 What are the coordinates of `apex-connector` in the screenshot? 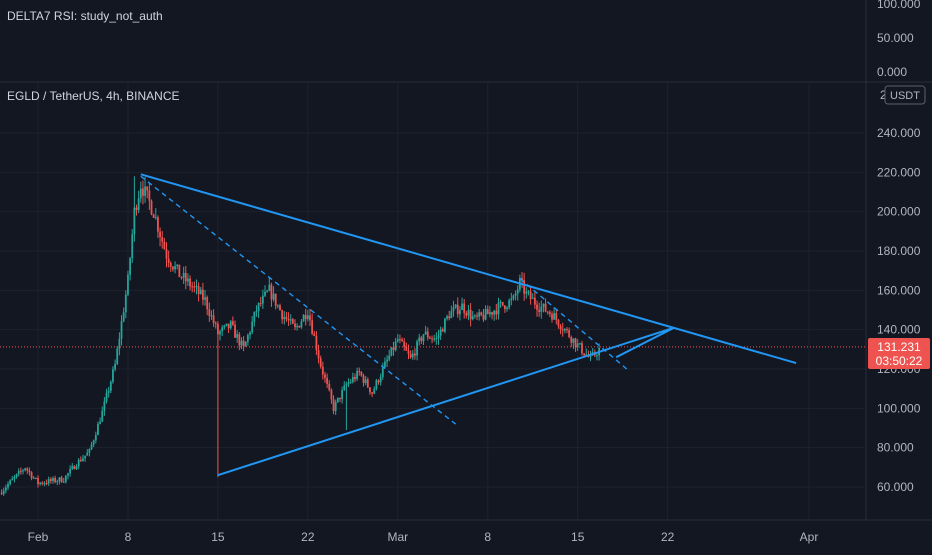 It's located at (645, 342).